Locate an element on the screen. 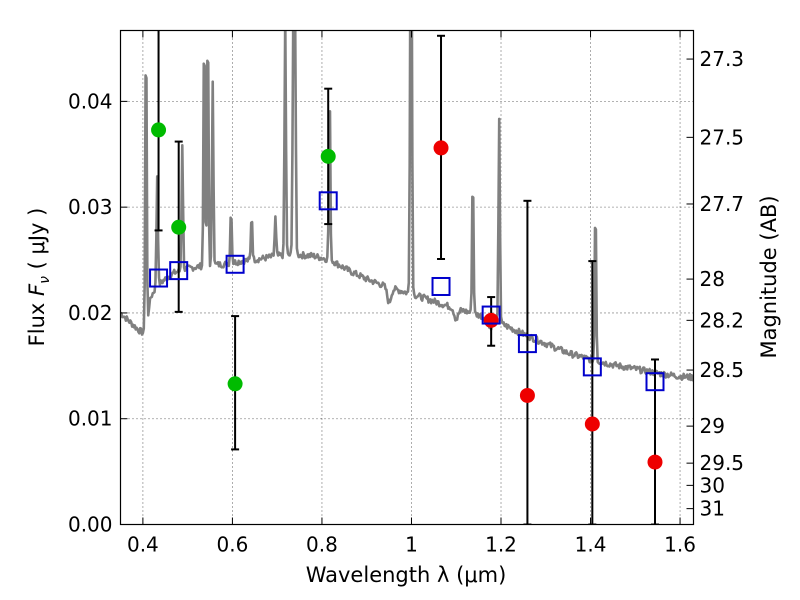 Image resolution: width=800 pixels, height=600 pixels. x-tick-label: 1.6 is located at coordinates (680, 545).